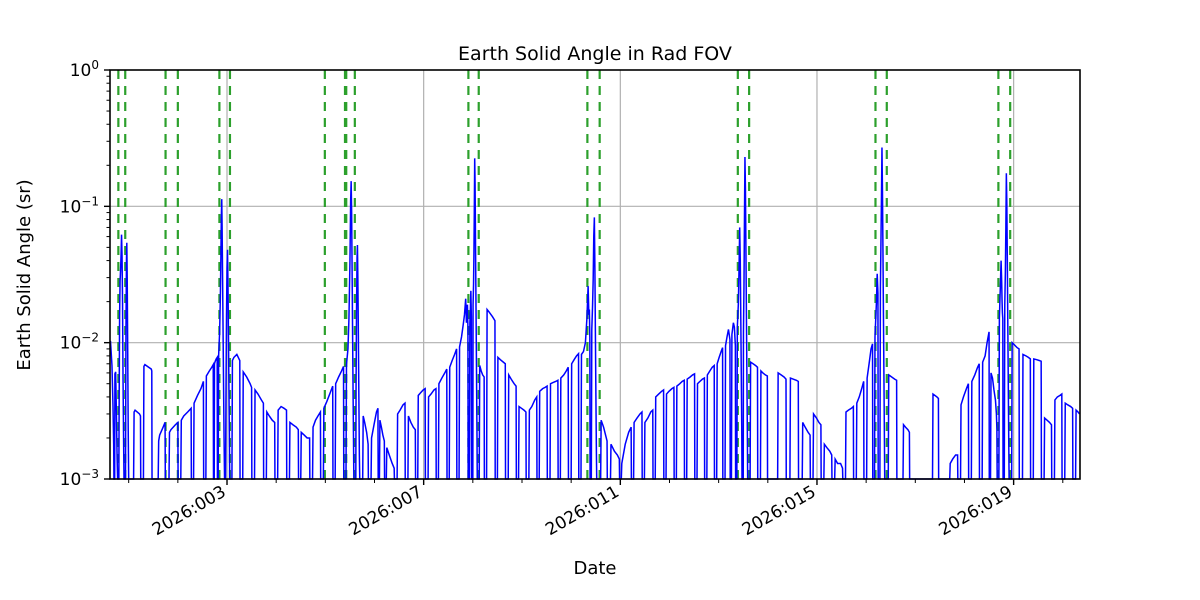 The image size is (1200, 600). I want to click on y-axis-tick-labels: 10⁻³ 10⁻² 10⁻¹ 10⁰, so click(79, 274).